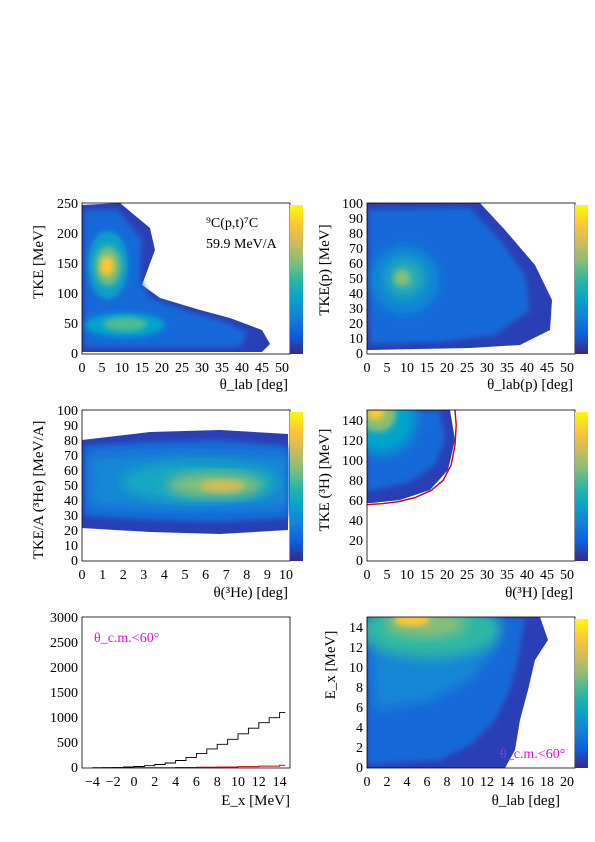 Image resolution: width=595 pixels, height=842 pixels. I want to click on e-ytick-1000: 1000, so click(64, 718).